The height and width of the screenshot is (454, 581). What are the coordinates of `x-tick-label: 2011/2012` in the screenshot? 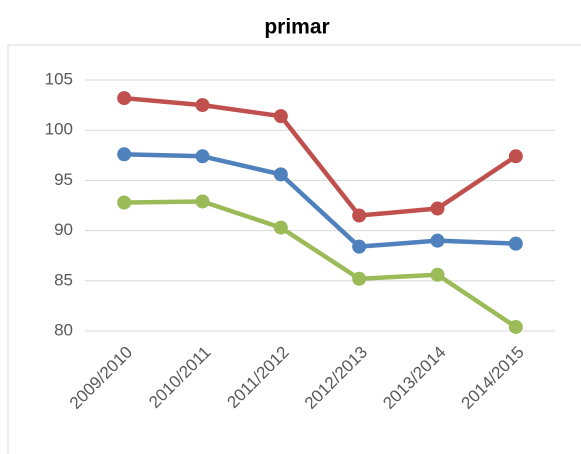 It's located at (257, 377).